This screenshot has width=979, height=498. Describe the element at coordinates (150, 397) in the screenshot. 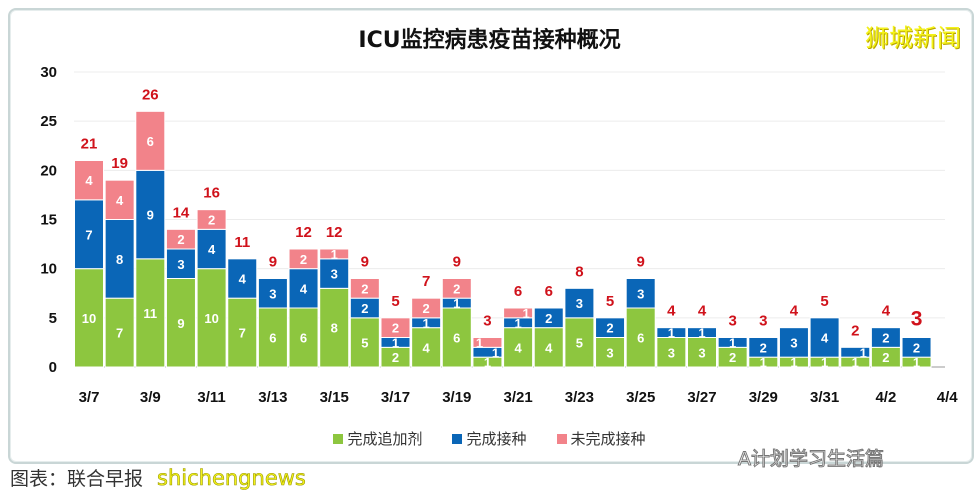

I see `x-tick-label: 3/9` at that location.